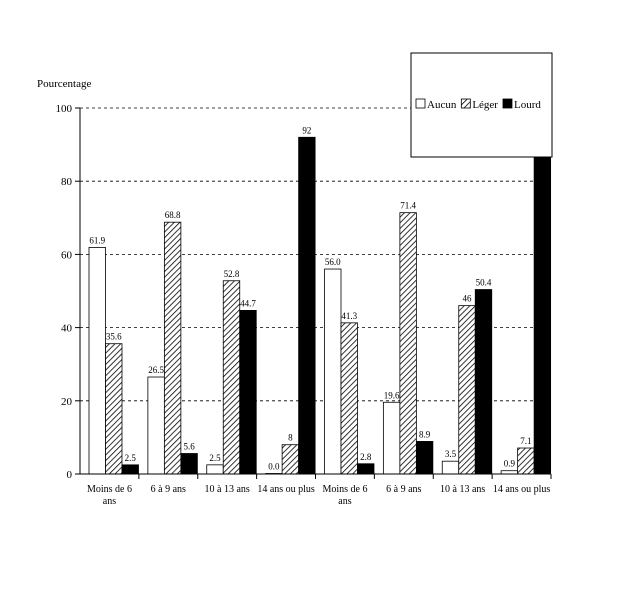 This screenshot has height=604, width=618. Describe the element at coordinates (67, 255) in the screenshot. I see `y-tick-label: 60` at that location.